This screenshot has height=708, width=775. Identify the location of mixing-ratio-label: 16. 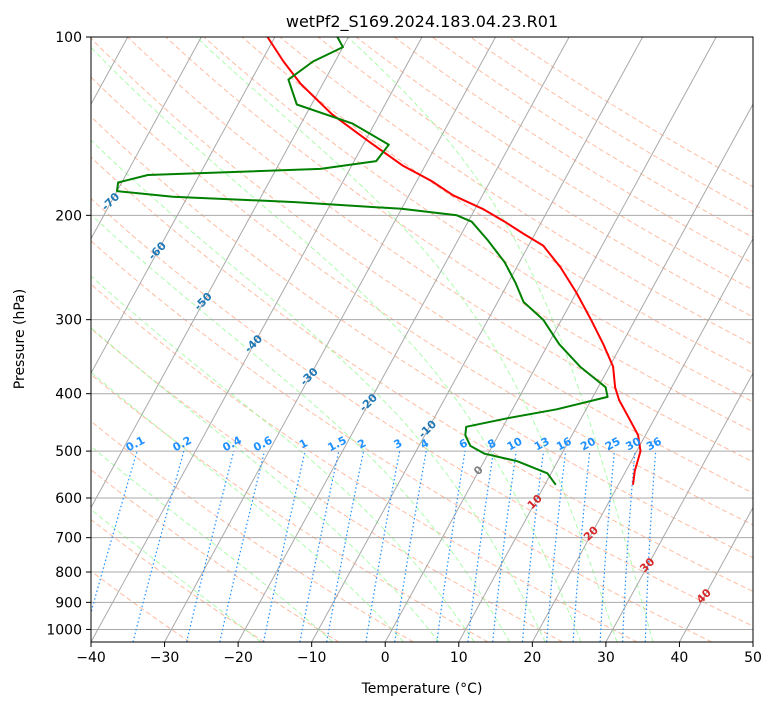
(564, 444).